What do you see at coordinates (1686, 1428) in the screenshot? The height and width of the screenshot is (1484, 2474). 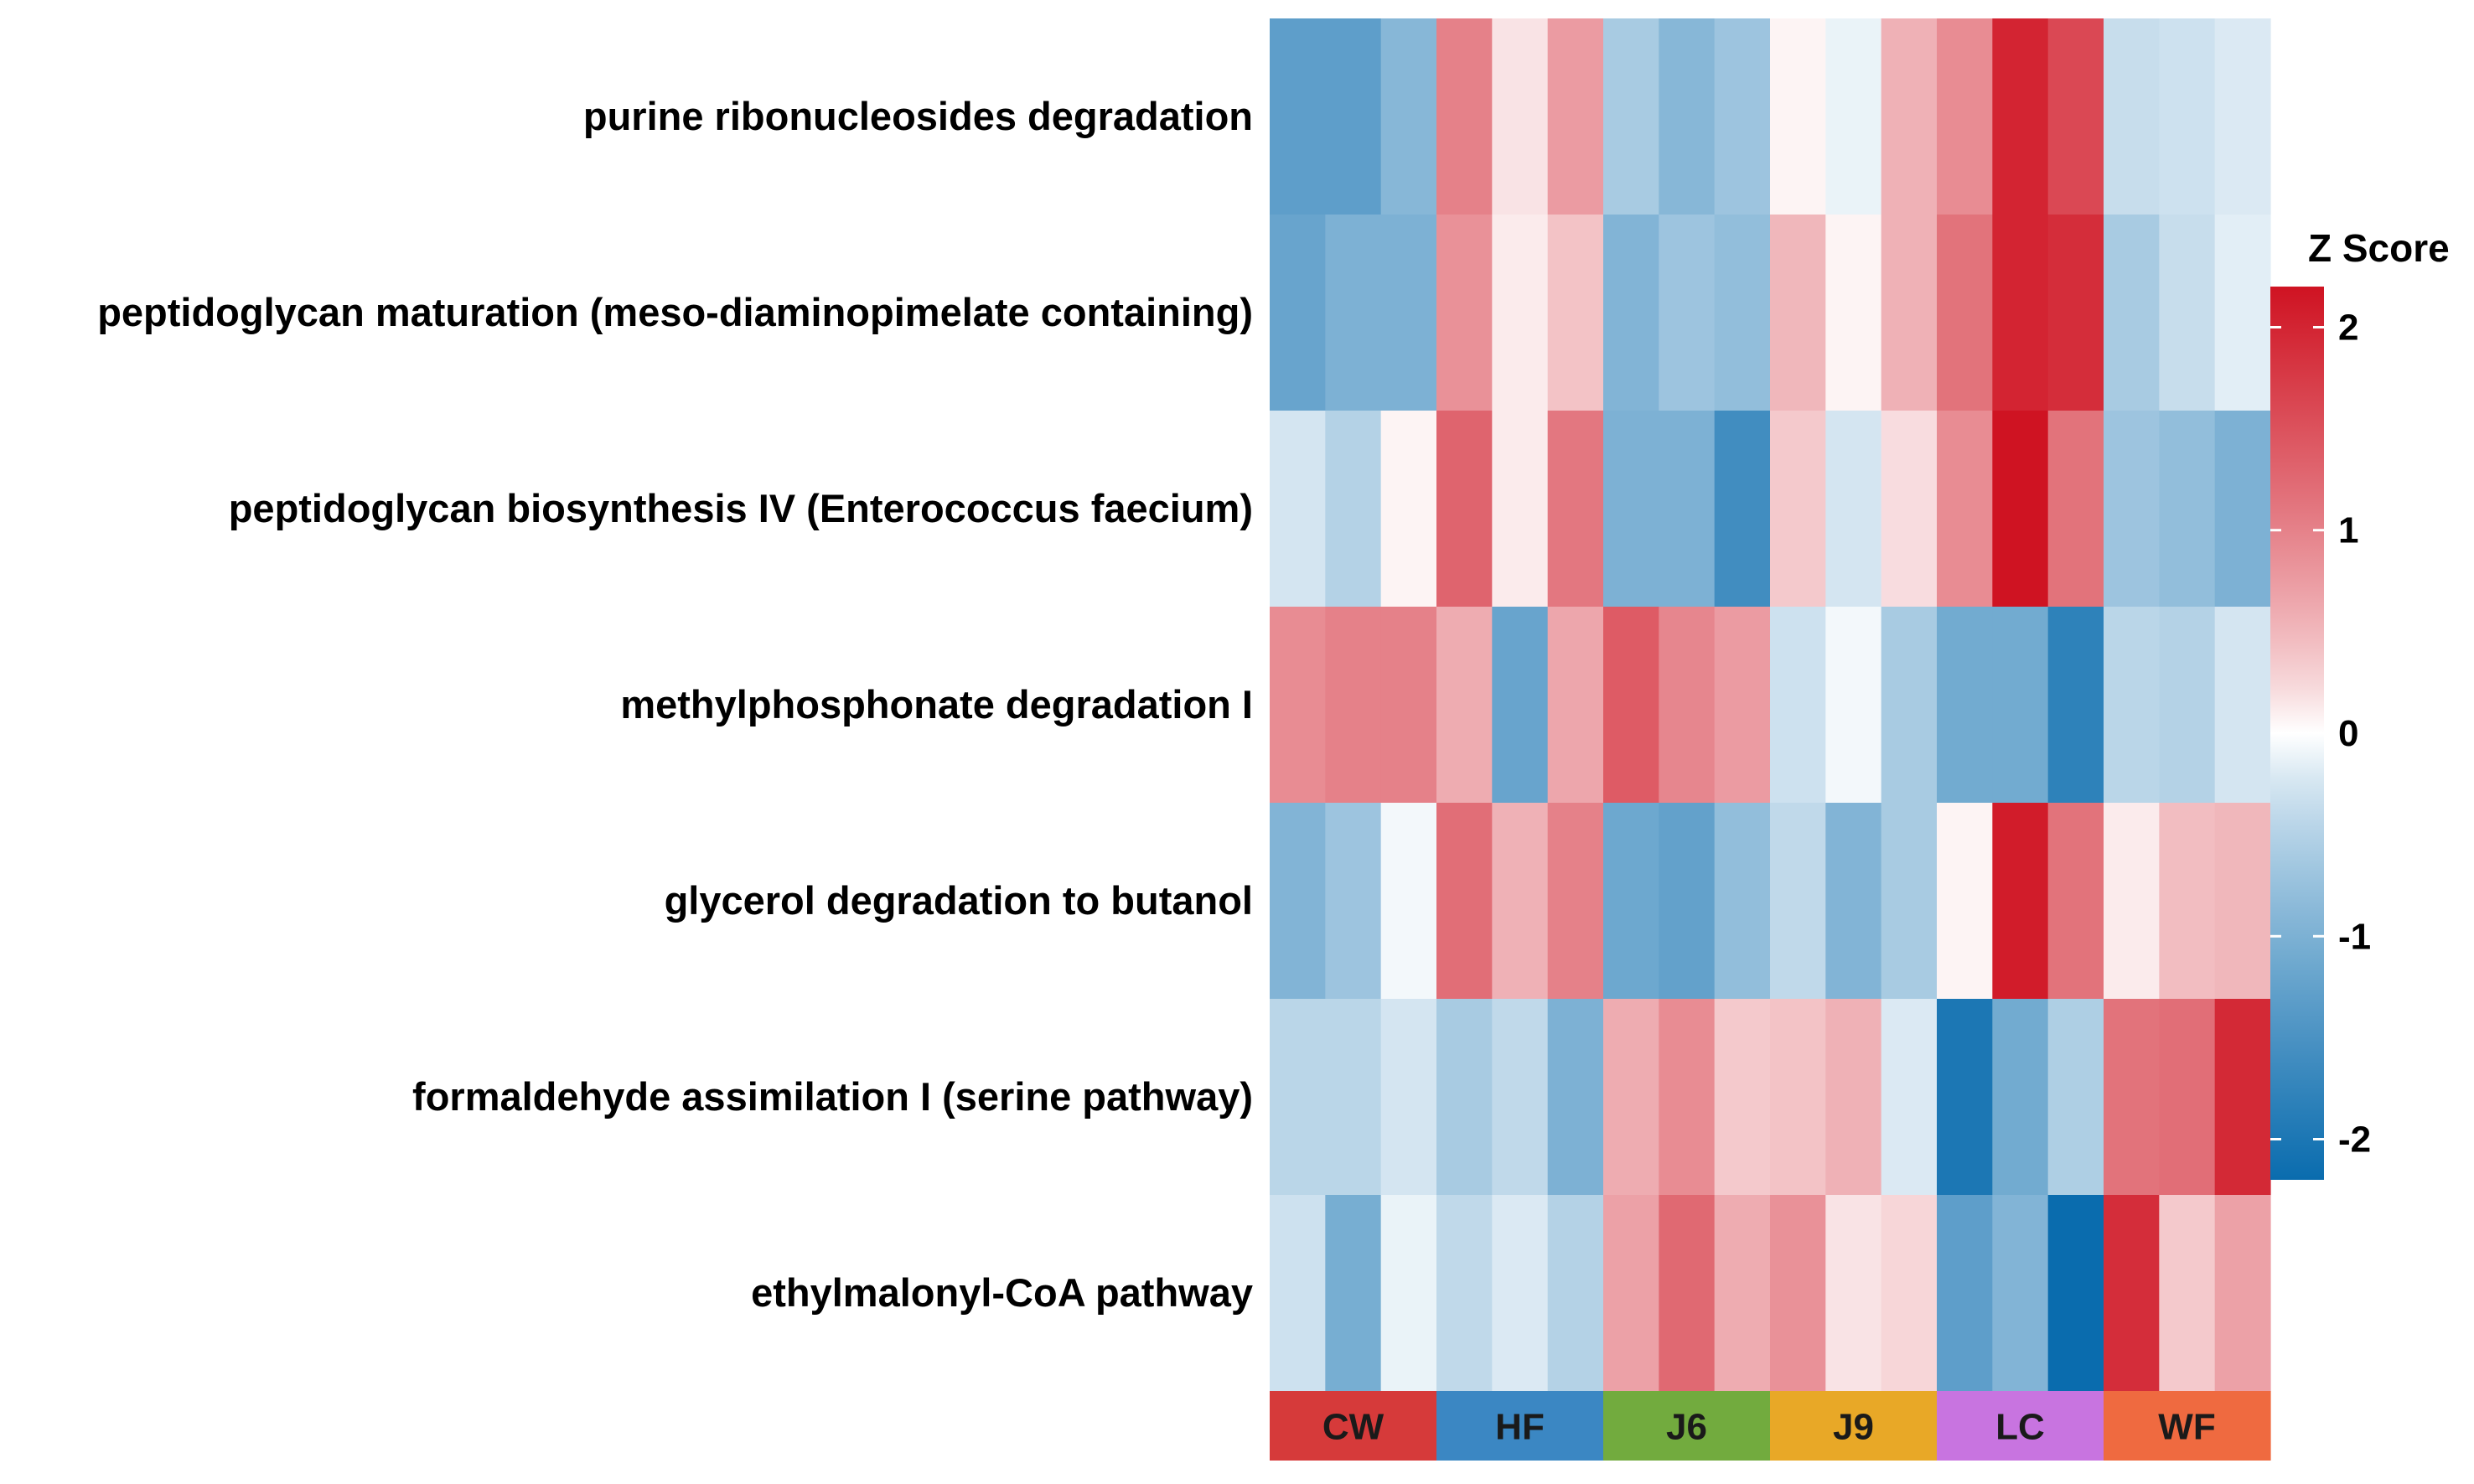 I see `group-label: J6` at bounding box center [1686, 1428].